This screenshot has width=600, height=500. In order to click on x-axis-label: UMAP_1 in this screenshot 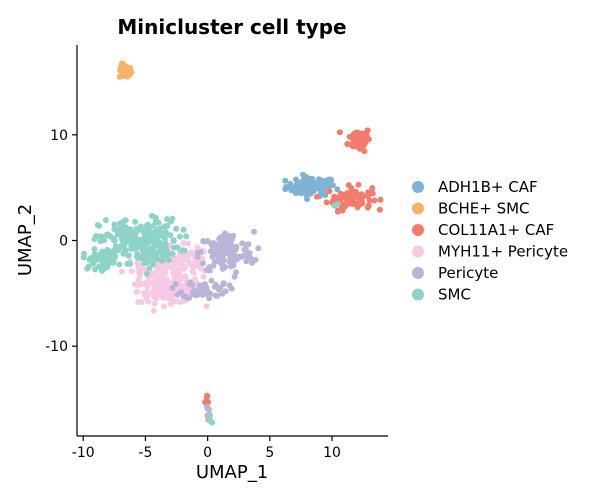, I will do `click(232, 472)`.